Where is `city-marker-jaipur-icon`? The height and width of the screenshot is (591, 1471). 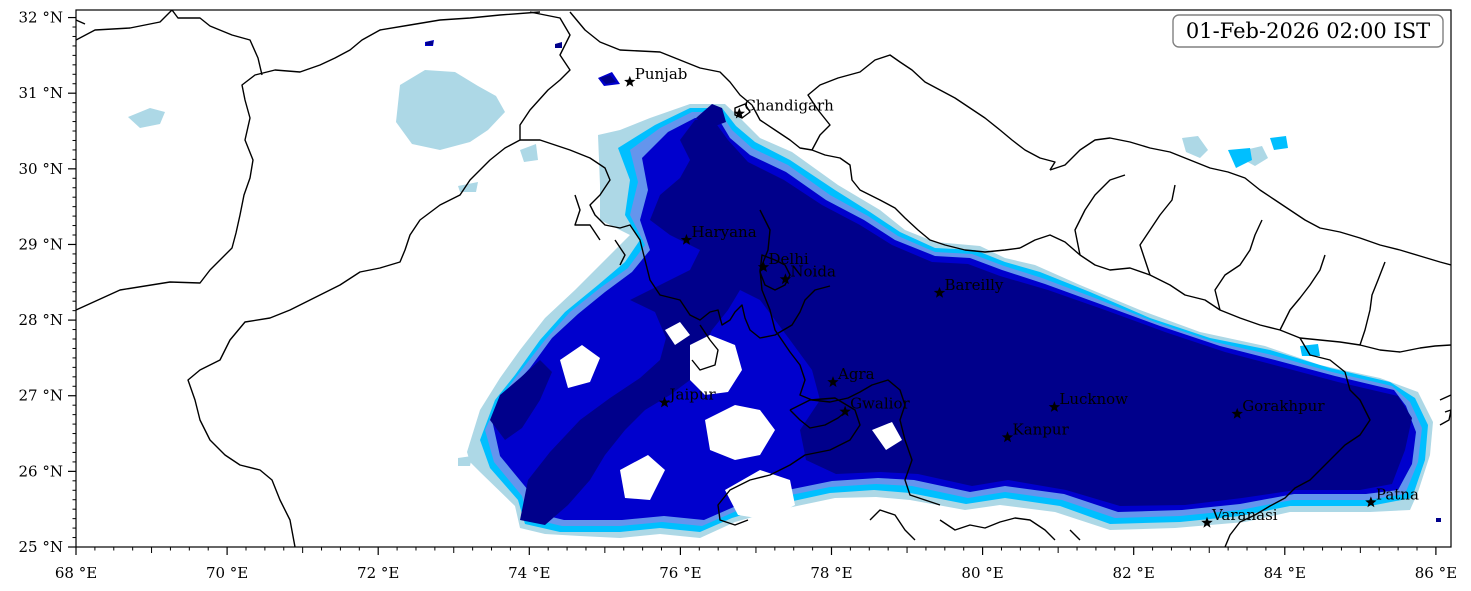 city-marker-jaipur-icon is located at coordinates (664, 402).